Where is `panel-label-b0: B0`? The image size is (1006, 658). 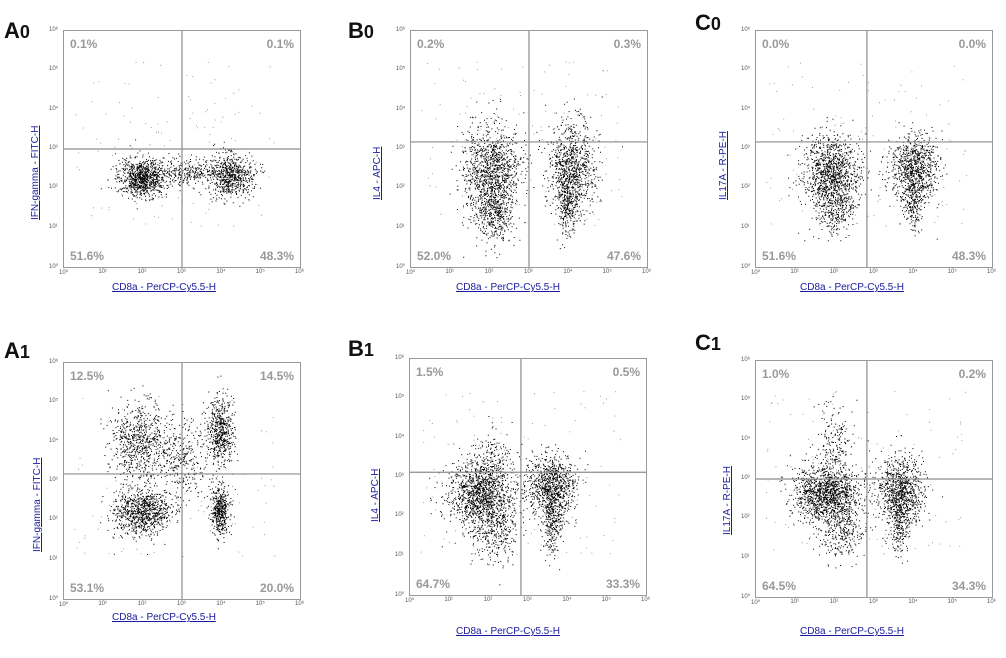 panel-label-b0: B0 is located at coordinates (361, 30).